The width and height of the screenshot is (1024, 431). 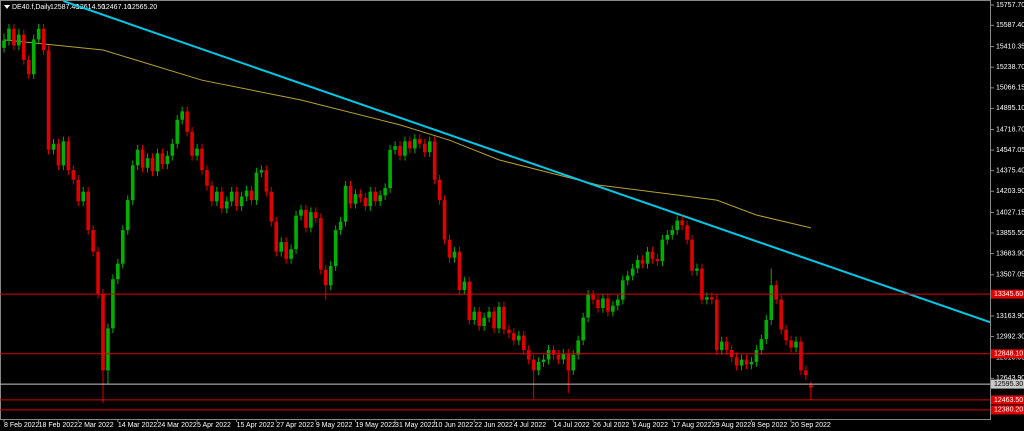 What do you see at coordinates (1010, 253) in the screenshot?
I see `y-tick-label: 13683.90` at bounding box center [1010, 253].